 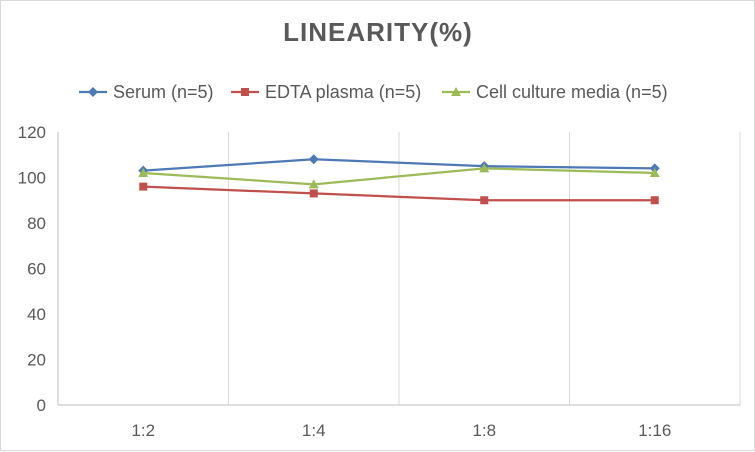 I want to click on series-group, so click(x=399, y=179).